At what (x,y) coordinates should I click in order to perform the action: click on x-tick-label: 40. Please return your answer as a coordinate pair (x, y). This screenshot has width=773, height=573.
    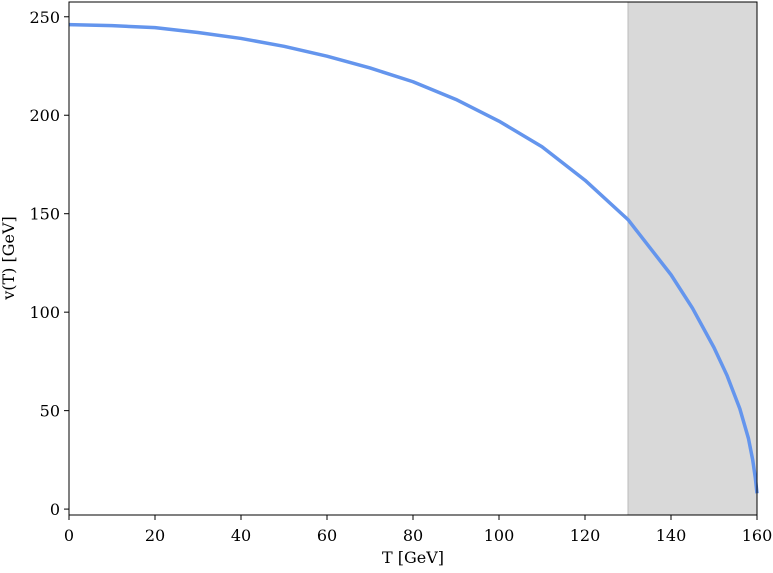
    Looking at the image, I should click on (241, 535).